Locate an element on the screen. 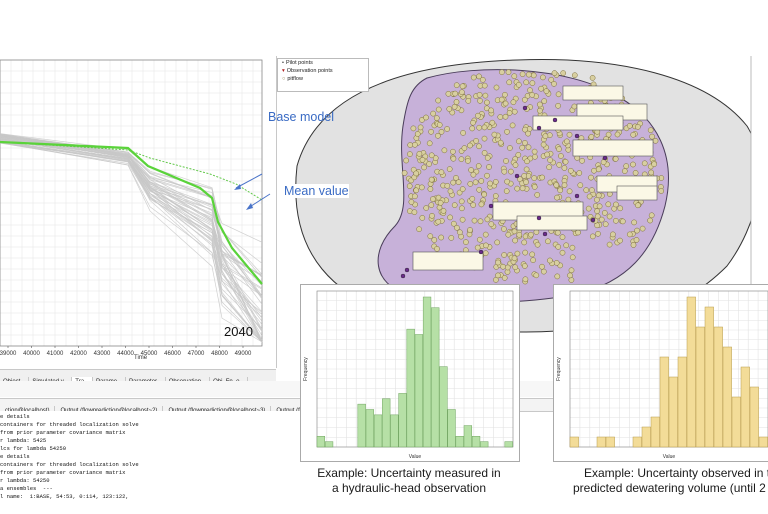  head-histogram-caption-1: Example: Uncertainty measured in is located at coordinates (409, 473).